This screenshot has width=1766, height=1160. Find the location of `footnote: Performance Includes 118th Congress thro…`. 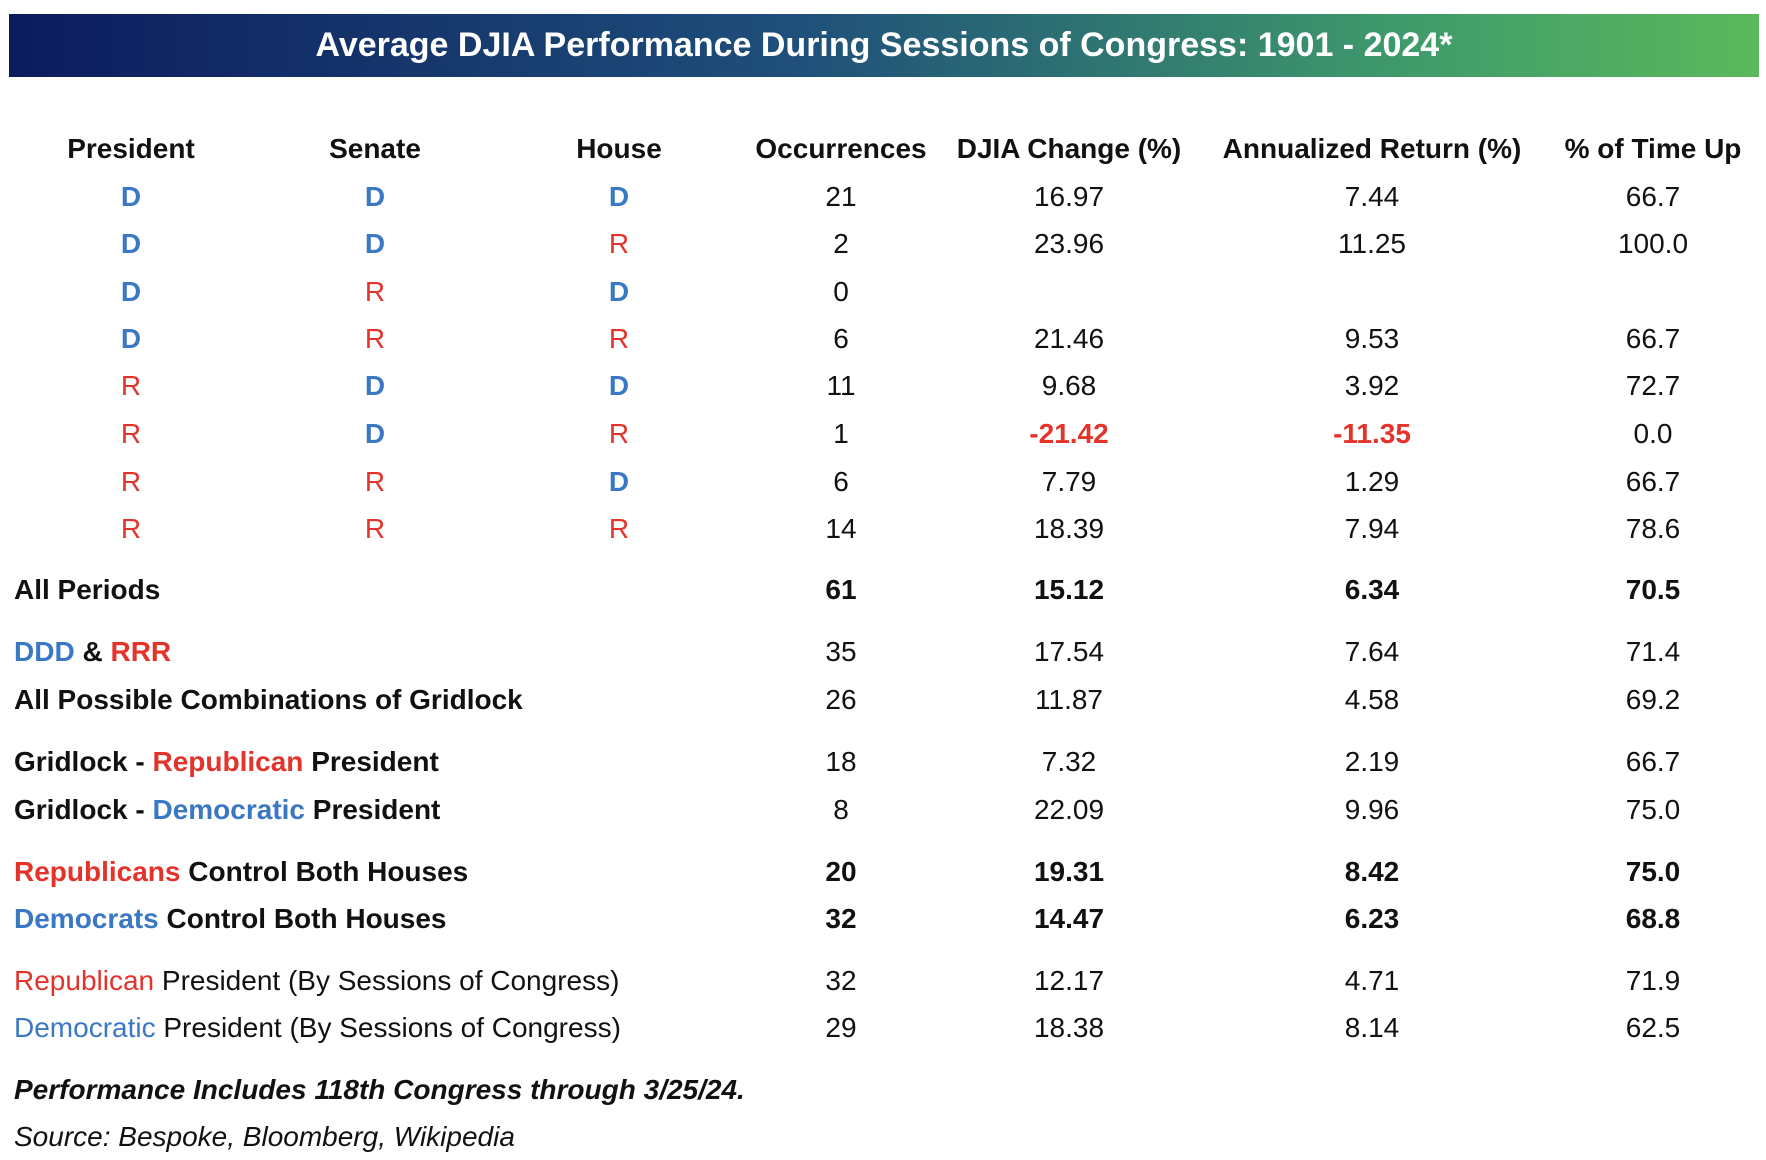

footnote: Performance Includes 118th Congress thro… is located at coordinates (379, 1089).